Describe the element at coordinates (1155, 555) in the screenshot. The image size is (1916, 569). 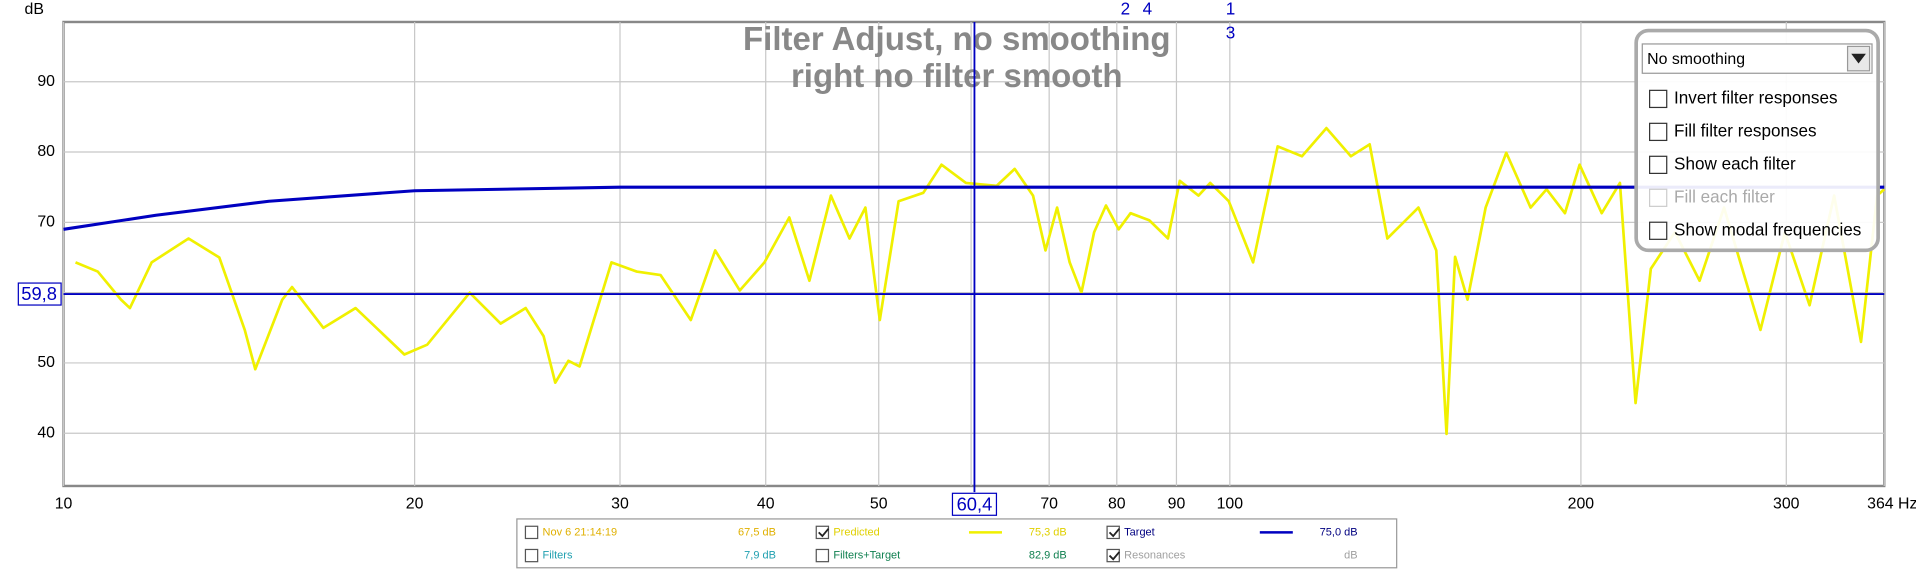
I see `legend-name: Resonances` at that location.